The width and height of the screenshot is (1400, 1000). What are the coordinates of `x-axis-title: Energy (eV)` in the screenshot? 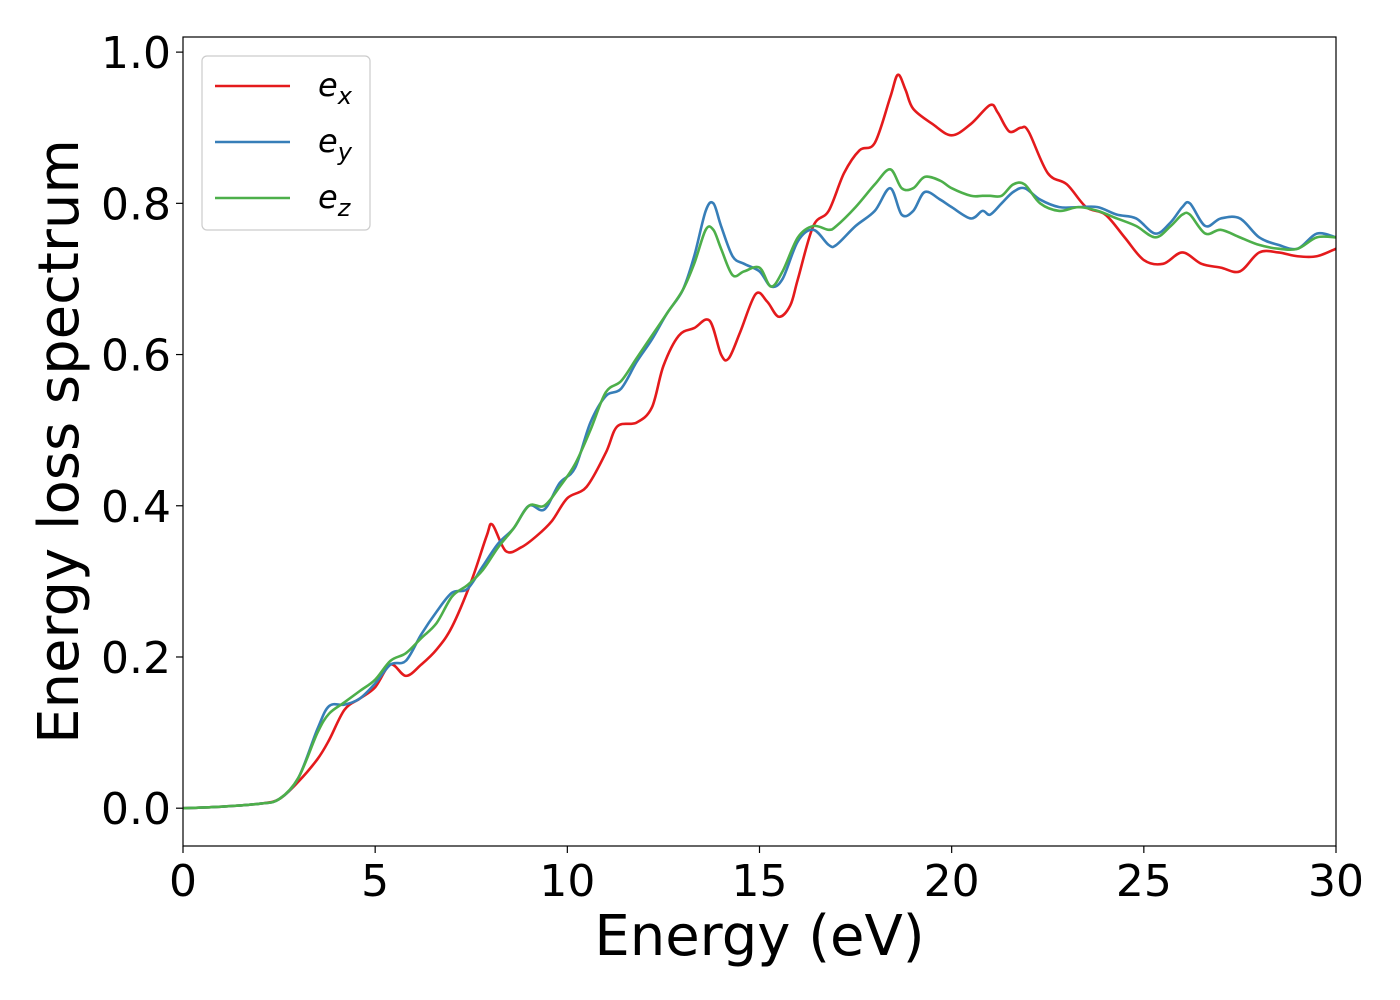 It's located at (759, 936).